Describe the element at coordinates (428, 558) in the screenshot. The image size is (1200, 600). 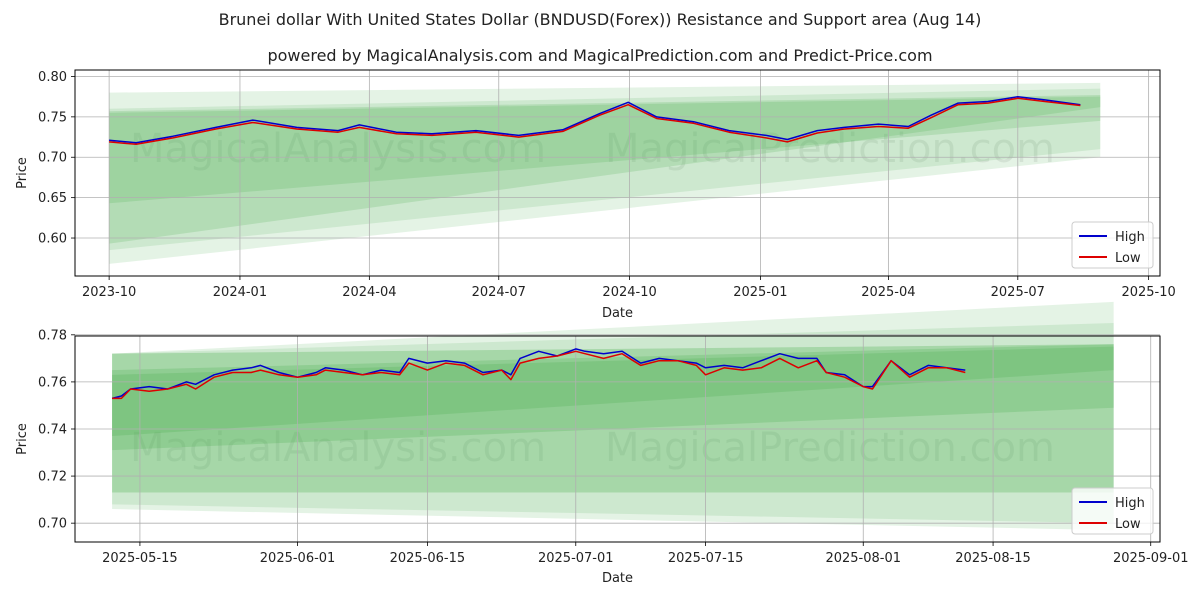
I see `x-tick-label: 2025-06-15` at that location.